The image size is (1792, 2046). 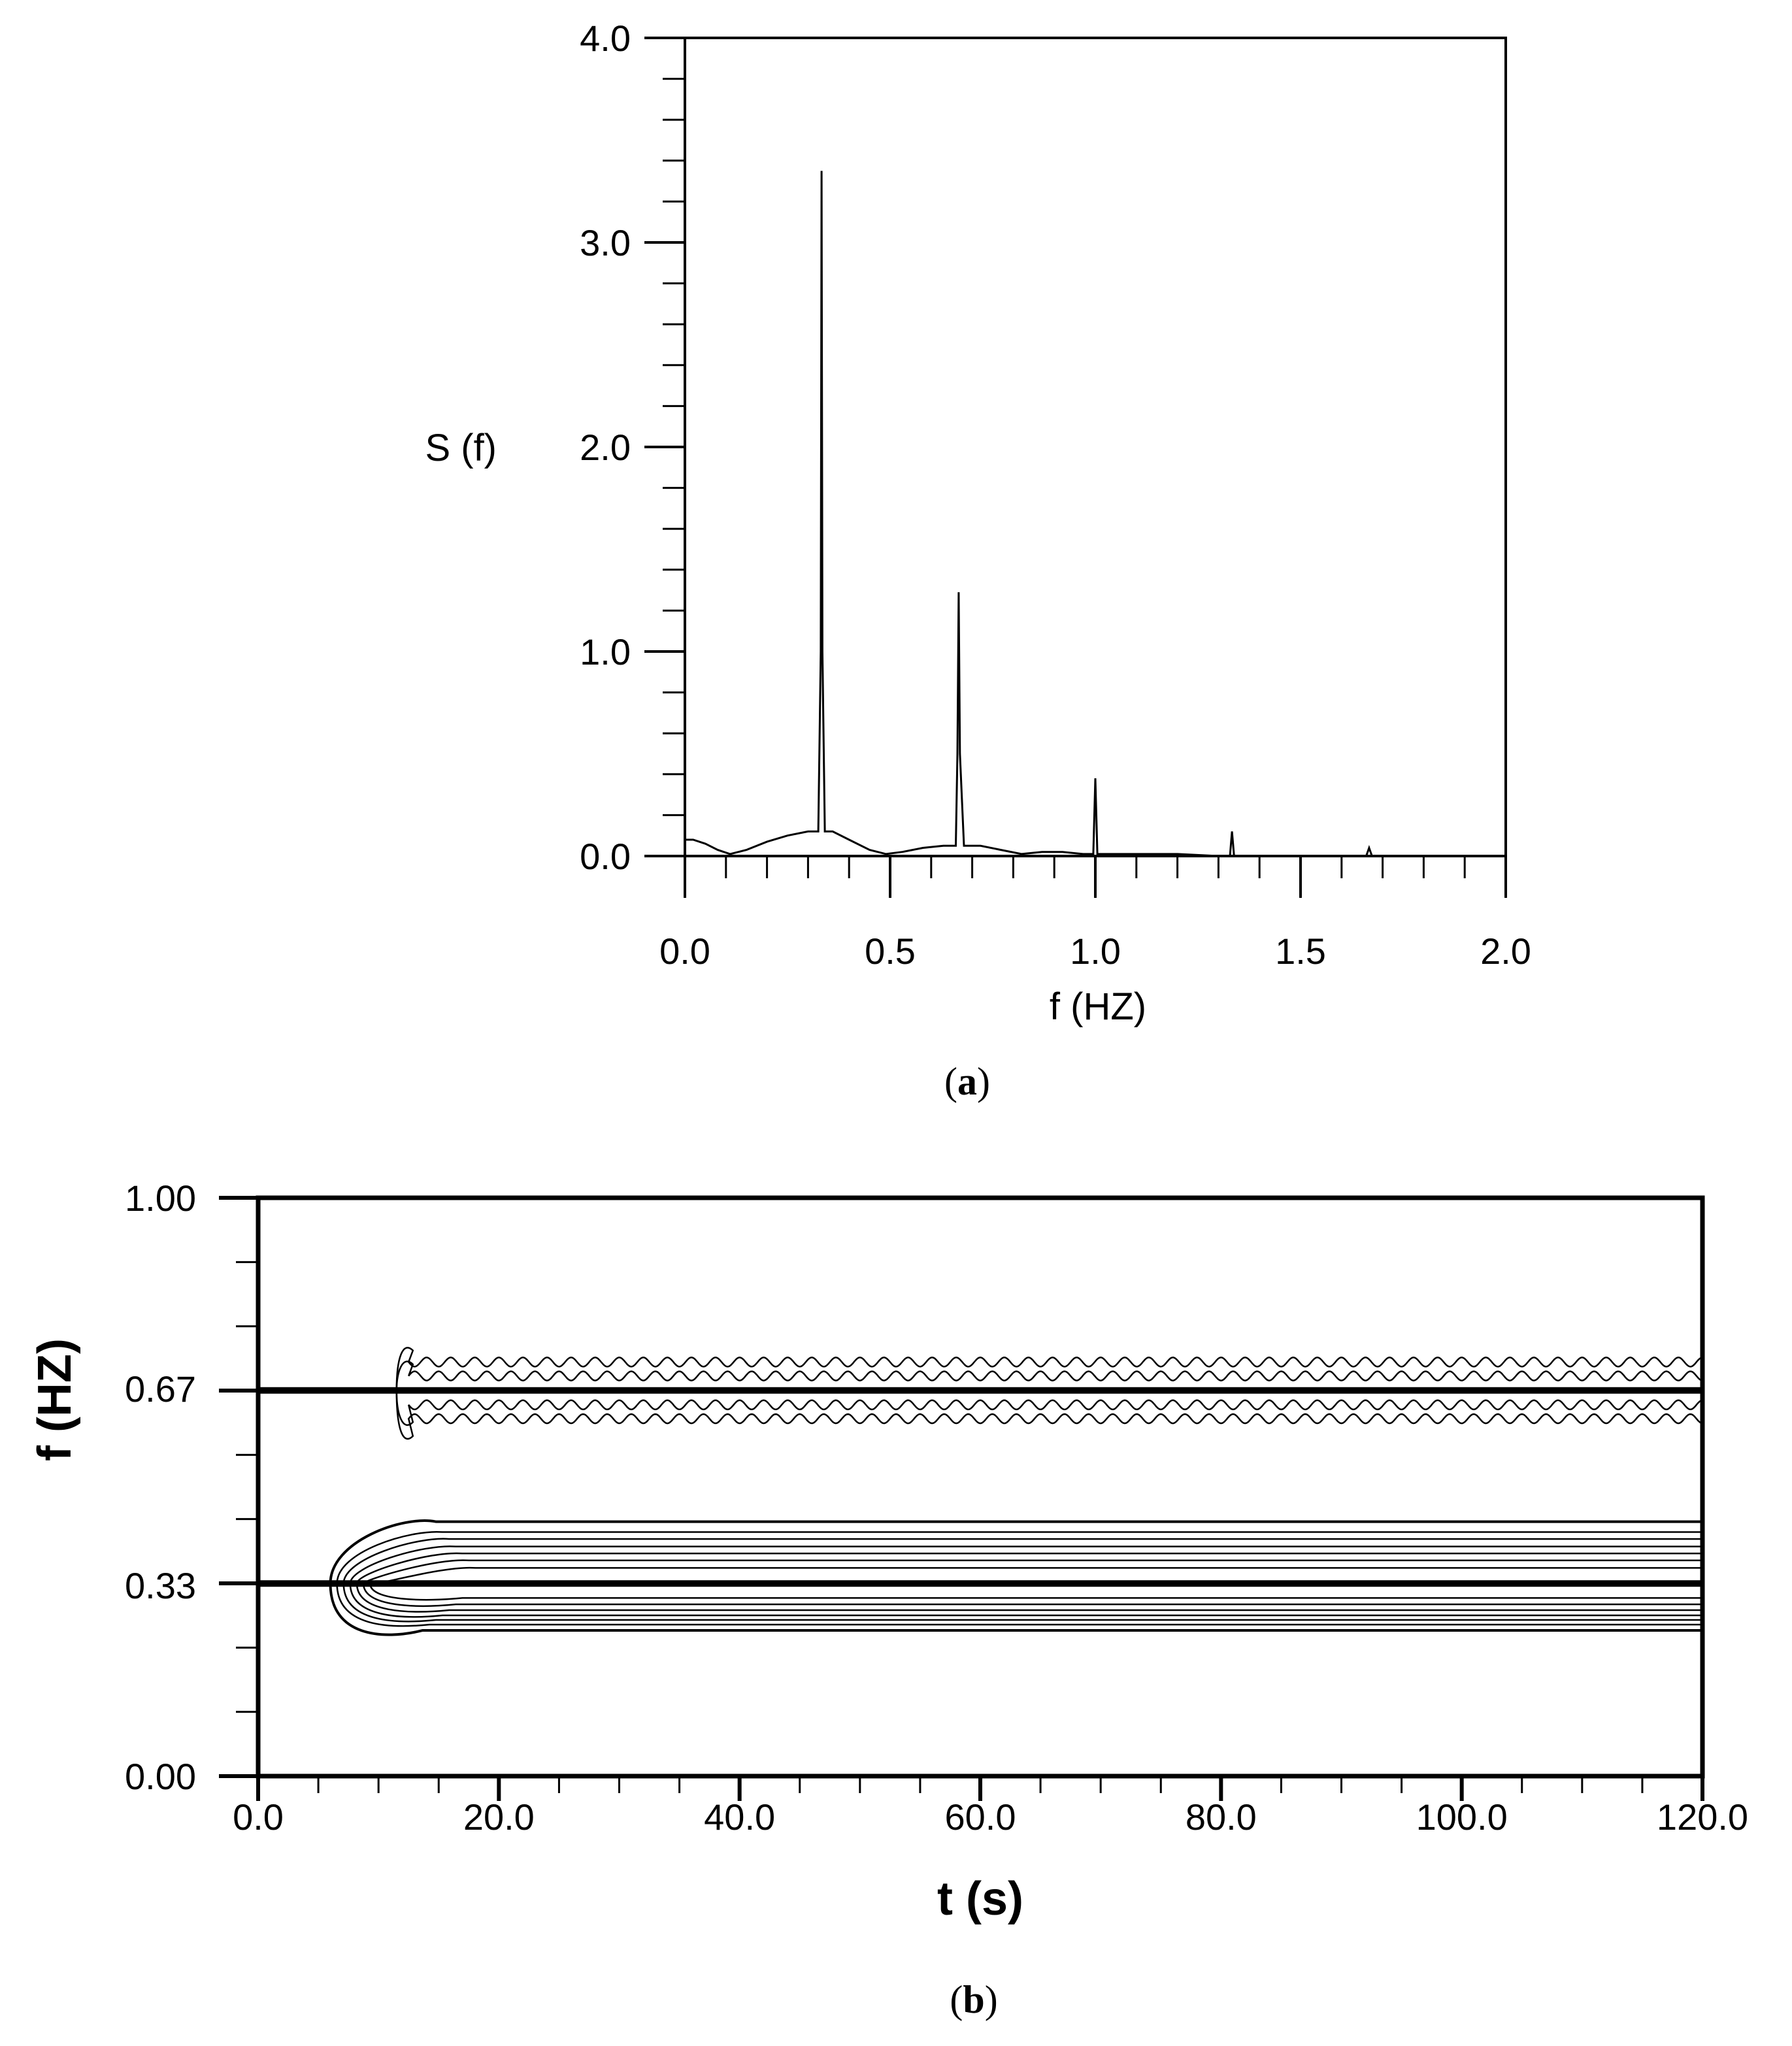 What do you see at coordinates (1462, 1817) in the screenshot?
I see `chart-b-x-tick-label: 100.0` at bounding box center [1462, 1817].